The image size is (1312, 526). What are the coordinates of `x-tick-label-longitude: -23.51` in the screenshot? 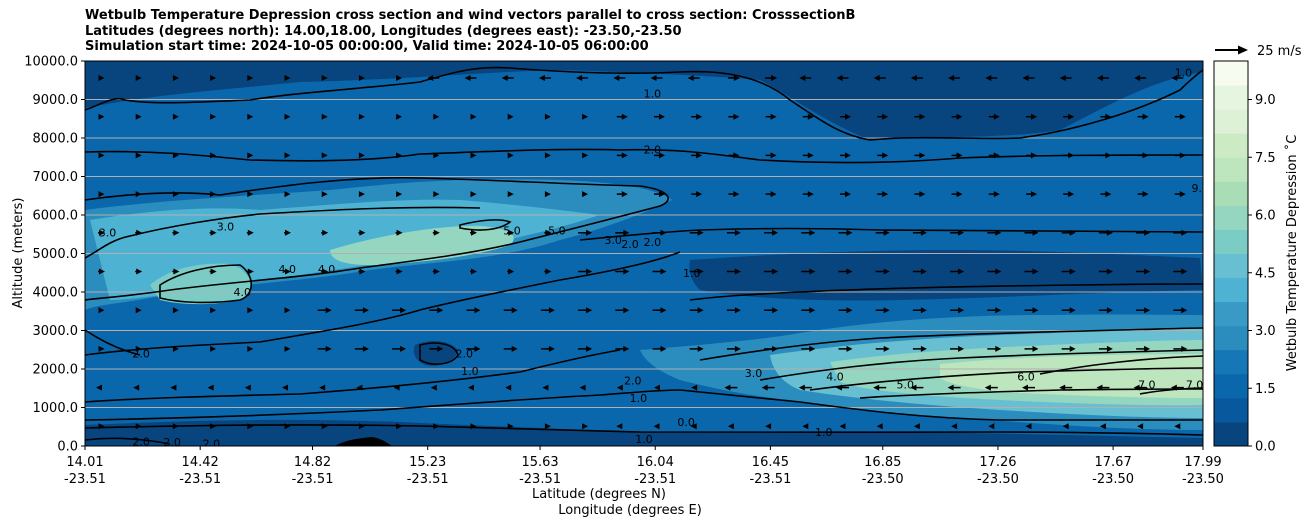 It's located at (770, 479).